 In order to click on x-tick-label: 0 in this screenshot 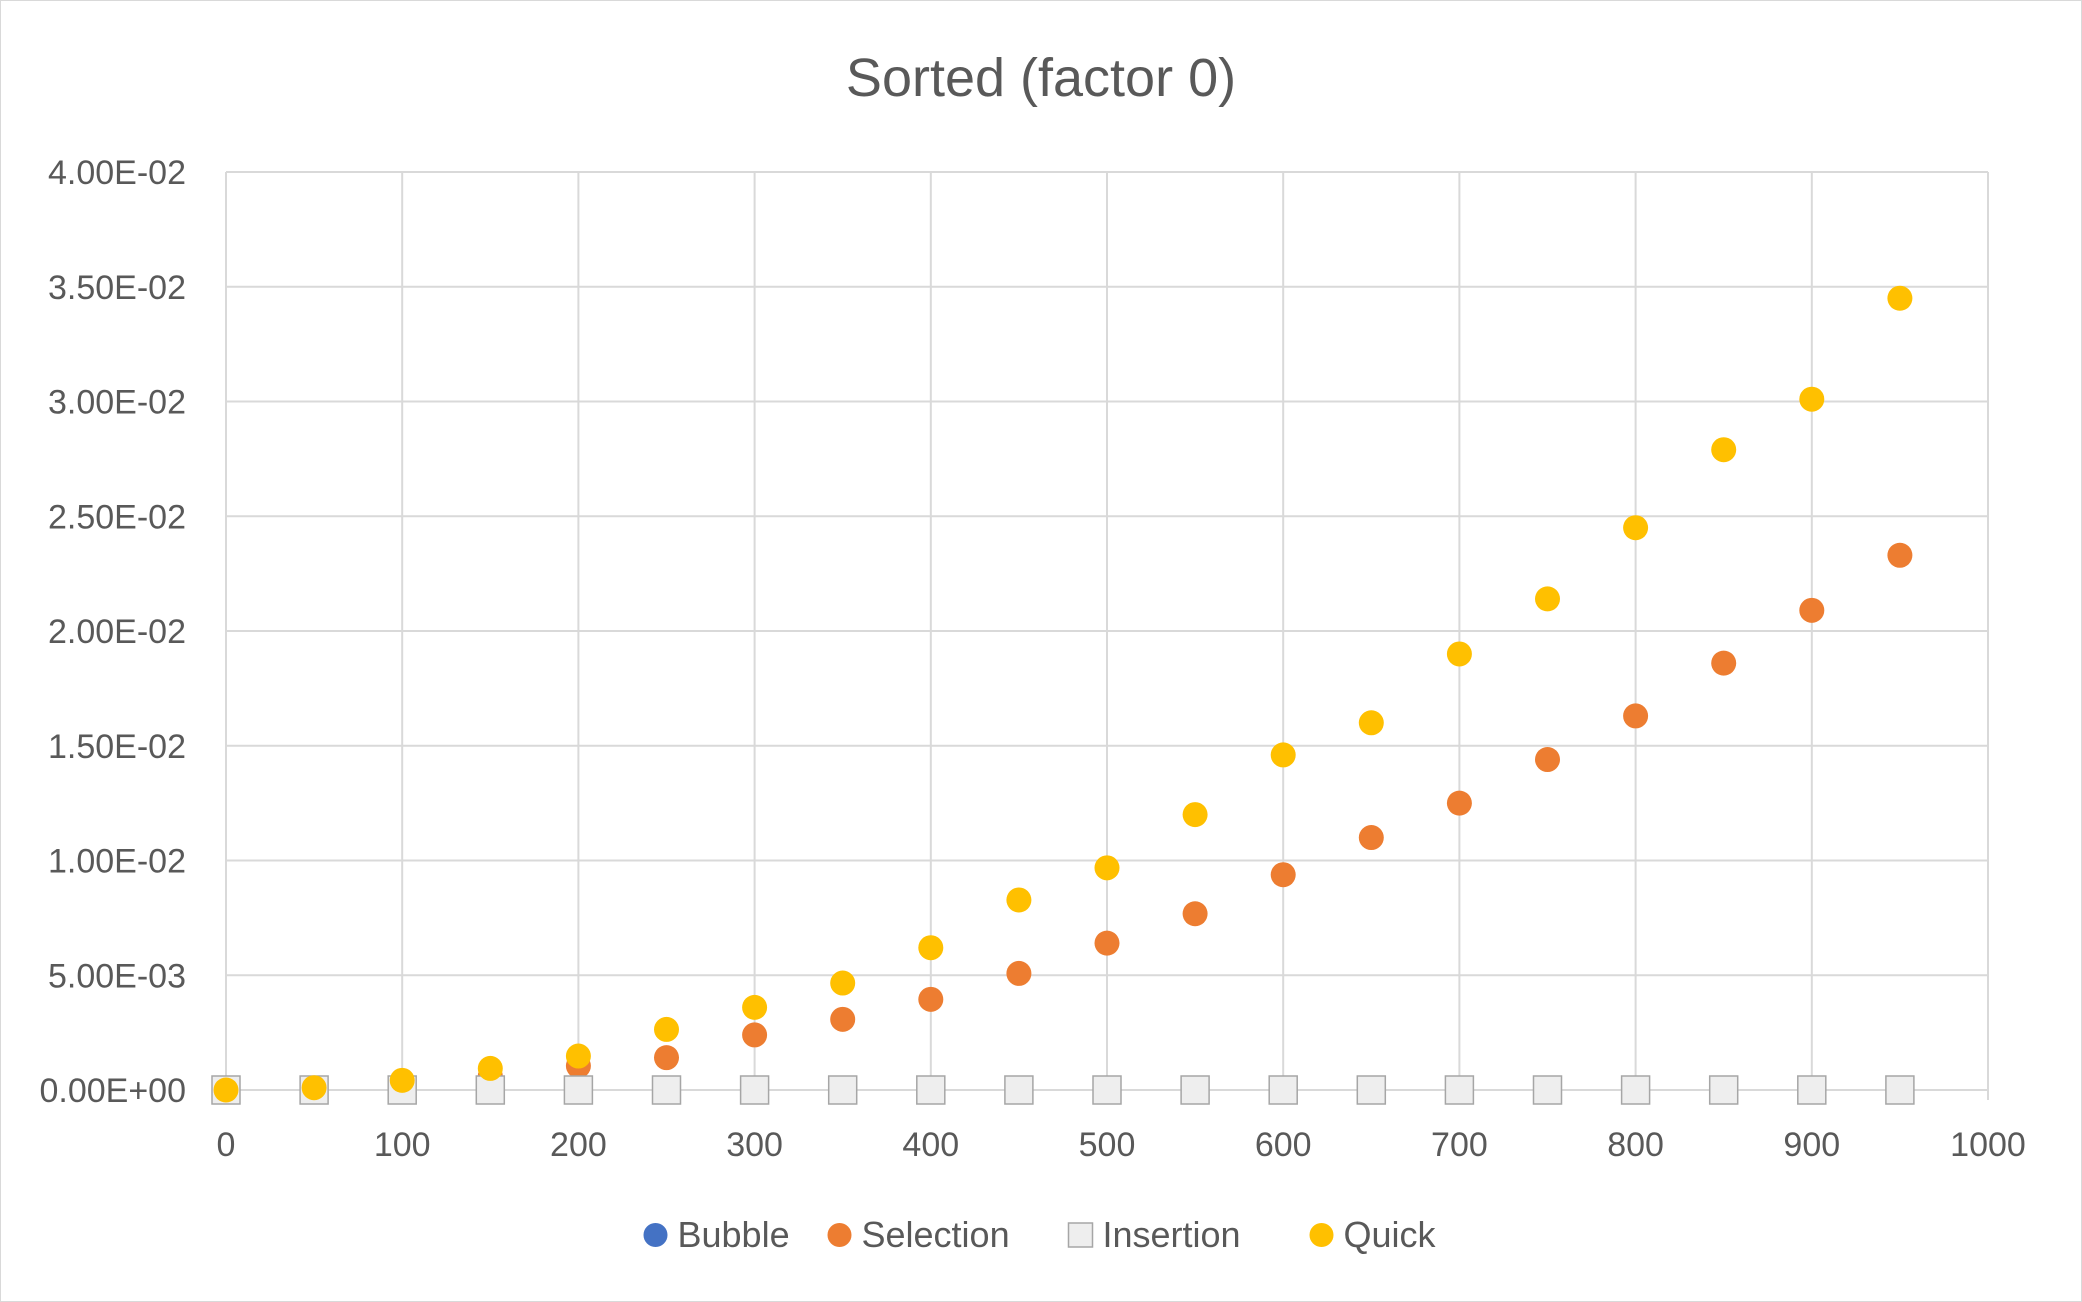, I will do `click(226, 1145)`.